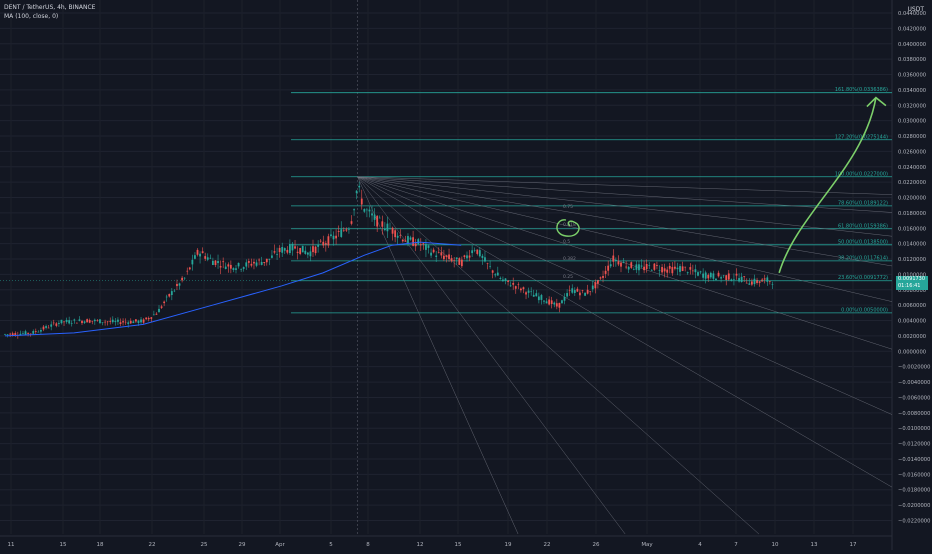  What do you see at coordinates (914, 475) in the screenshot?
I see `price-tick-label: −0.0160000` at bounding box center [914, 475].